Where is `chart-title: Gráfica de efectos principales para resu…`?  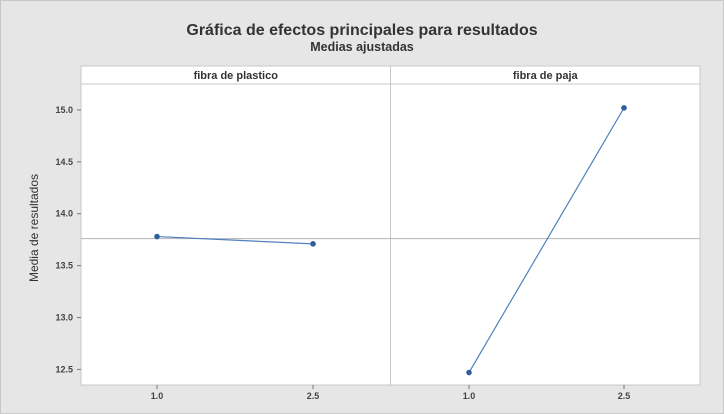 chart-title: Gráfica de efectos principales para resu… is located at coordinates (362, 30).